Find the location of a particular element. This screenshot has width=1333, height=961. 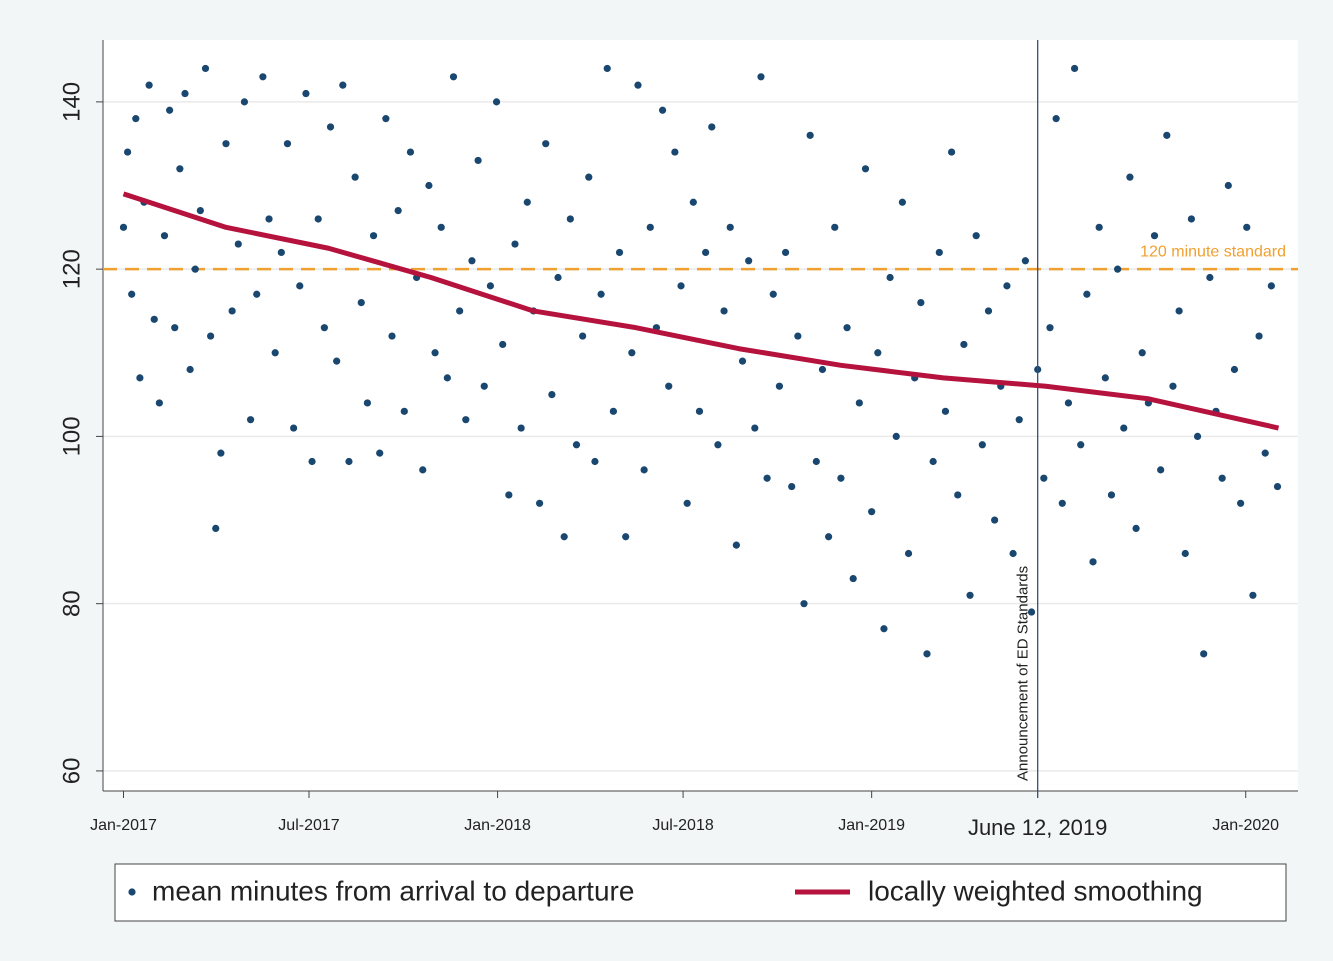

x-tick-label: Jan-2018 is located at coordinates (497, 825).